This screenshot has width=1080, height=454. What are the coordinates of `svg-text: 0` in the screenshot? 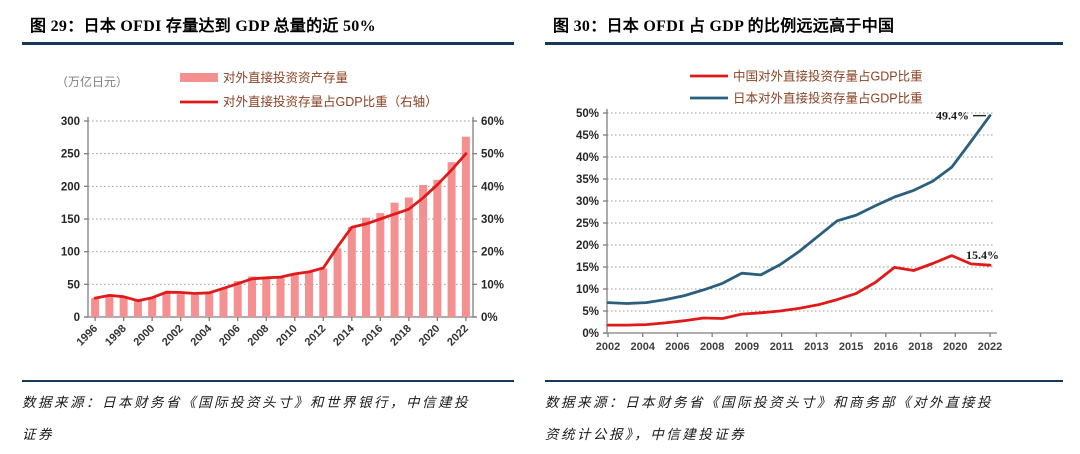 It's located at (77, 318).